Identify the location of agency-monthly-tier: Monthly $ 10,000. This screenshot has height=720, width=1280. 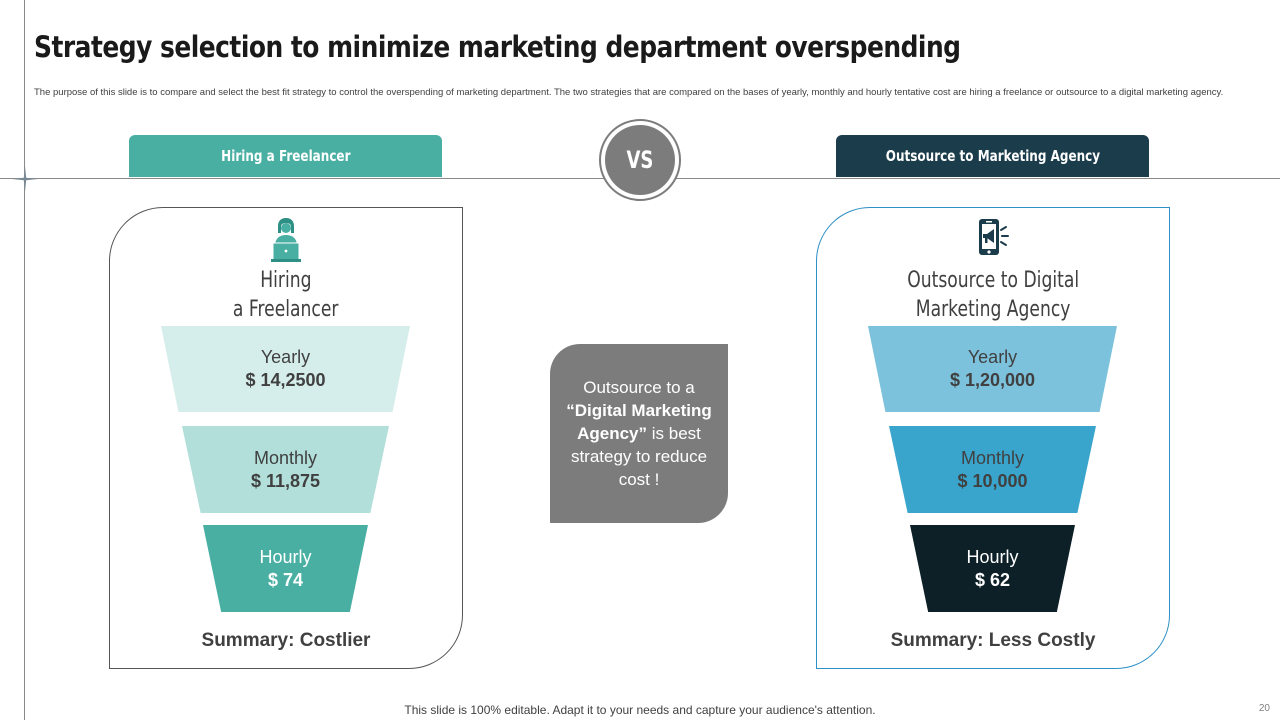
(992, 469).